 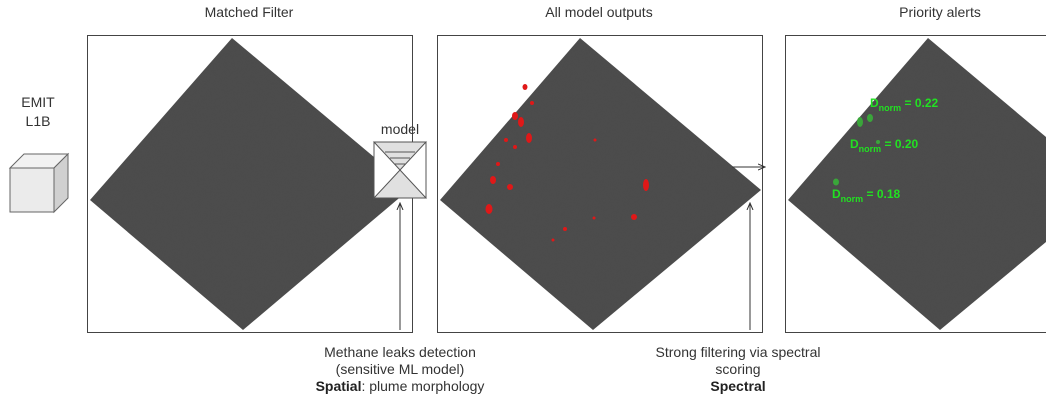 I want to click on panel-title: Matched Filter, so click(x=249, y=12).